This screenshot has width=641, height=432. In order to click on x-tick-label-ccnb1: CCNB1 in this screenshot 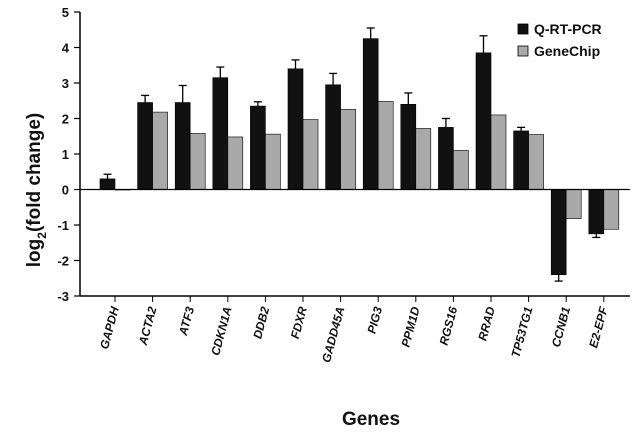, I will do `click(561, 327)`.